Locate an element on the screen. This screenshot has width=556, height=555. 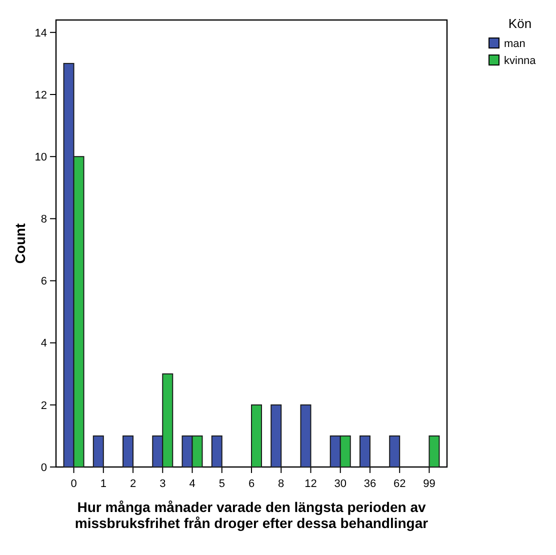
legend-title: Kön is located at coordinates (520, 23).